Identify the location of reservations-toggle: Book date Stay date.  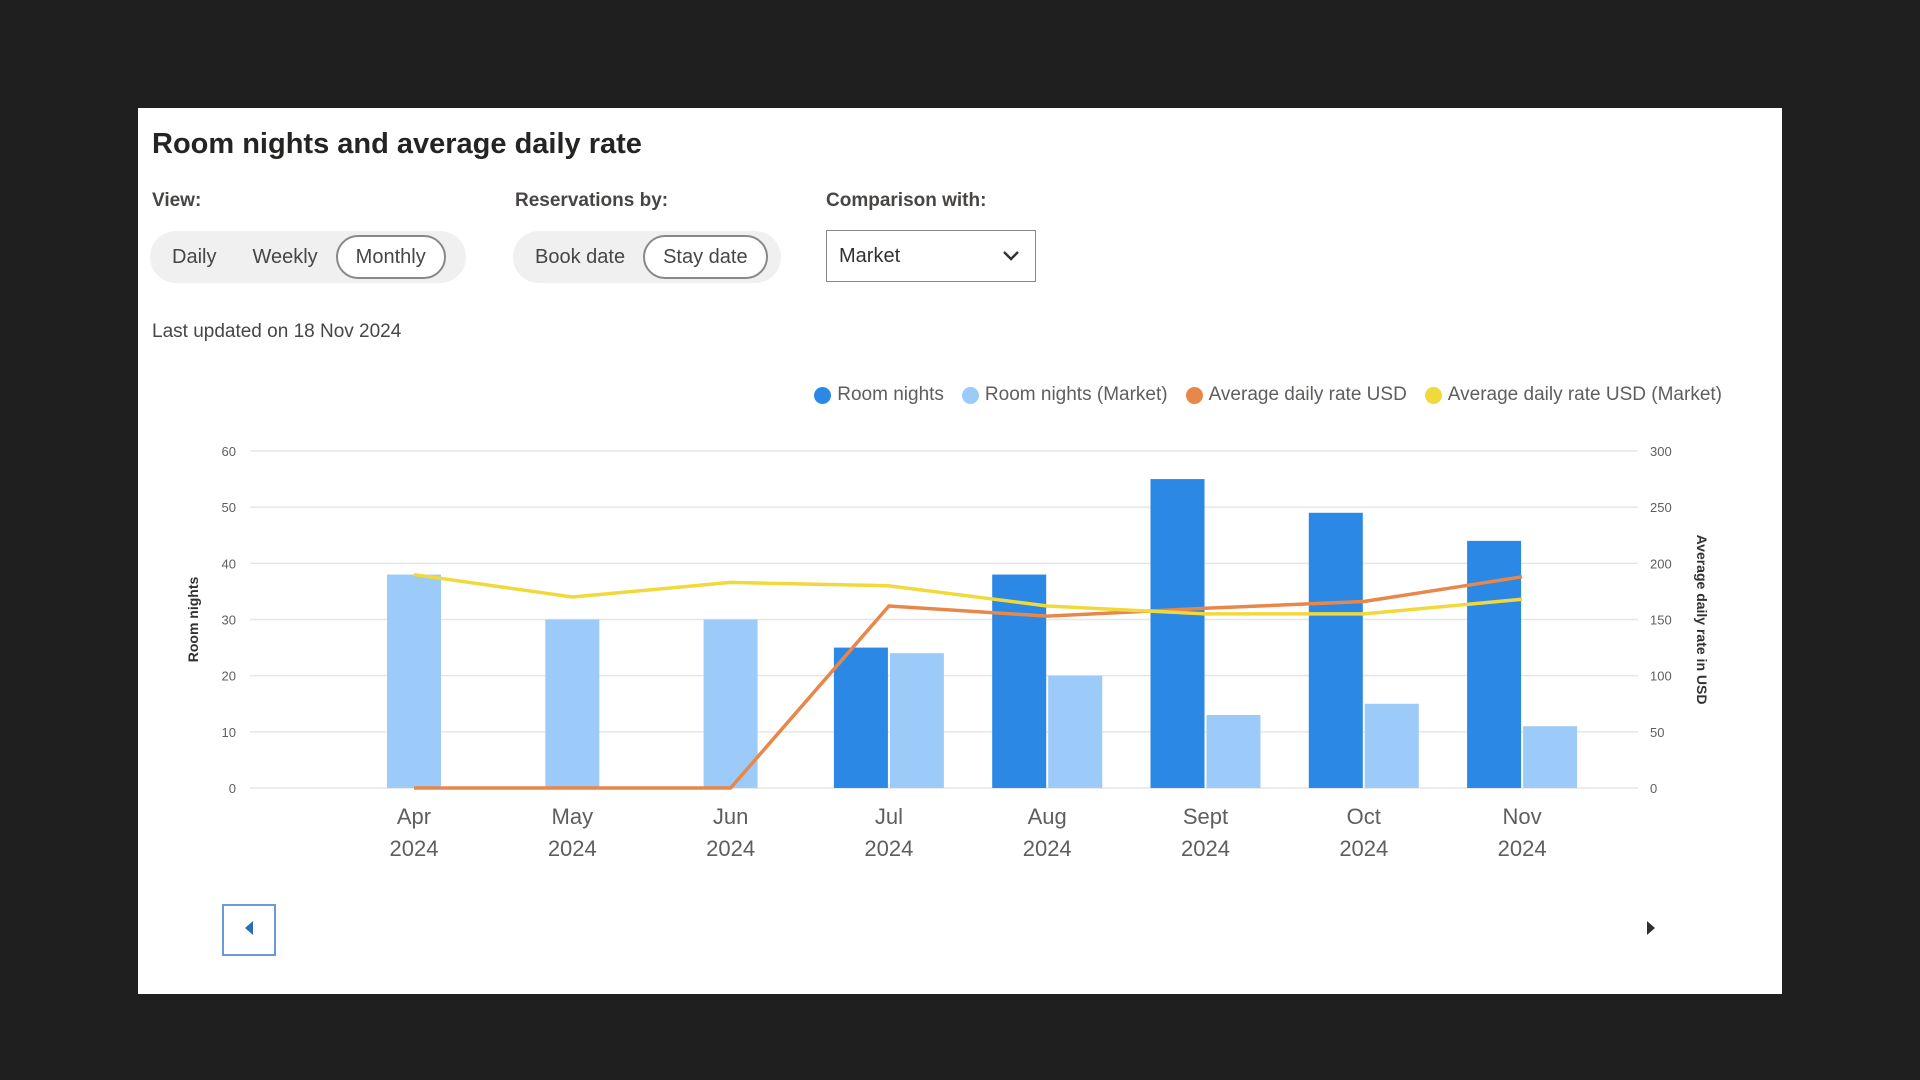
(647, 257).